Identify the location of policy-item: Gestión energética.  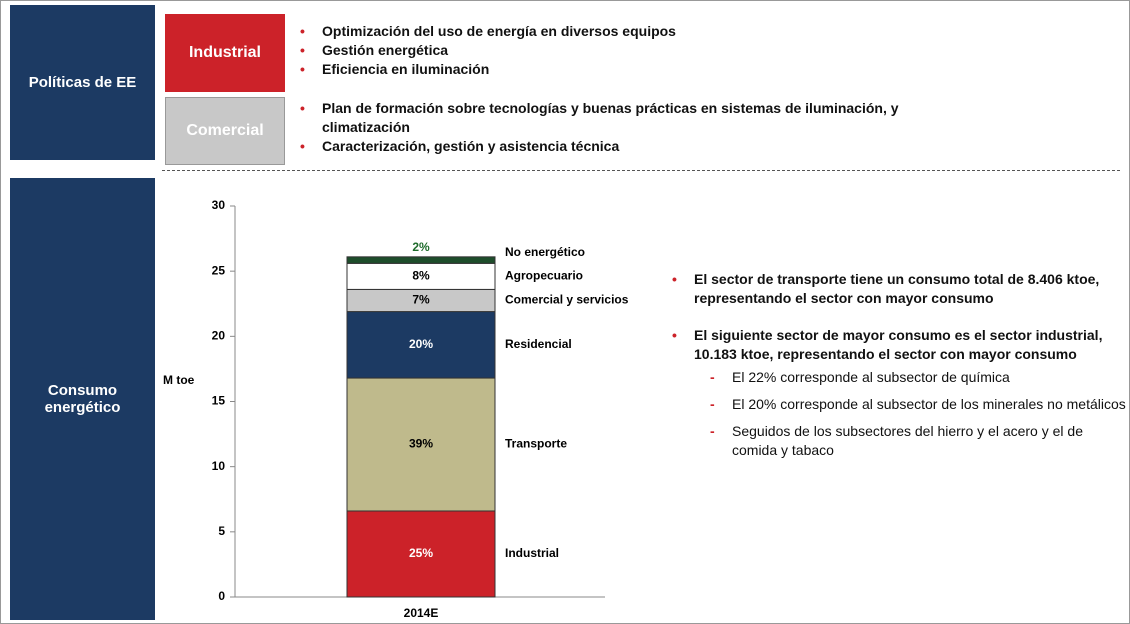
(650, 50).